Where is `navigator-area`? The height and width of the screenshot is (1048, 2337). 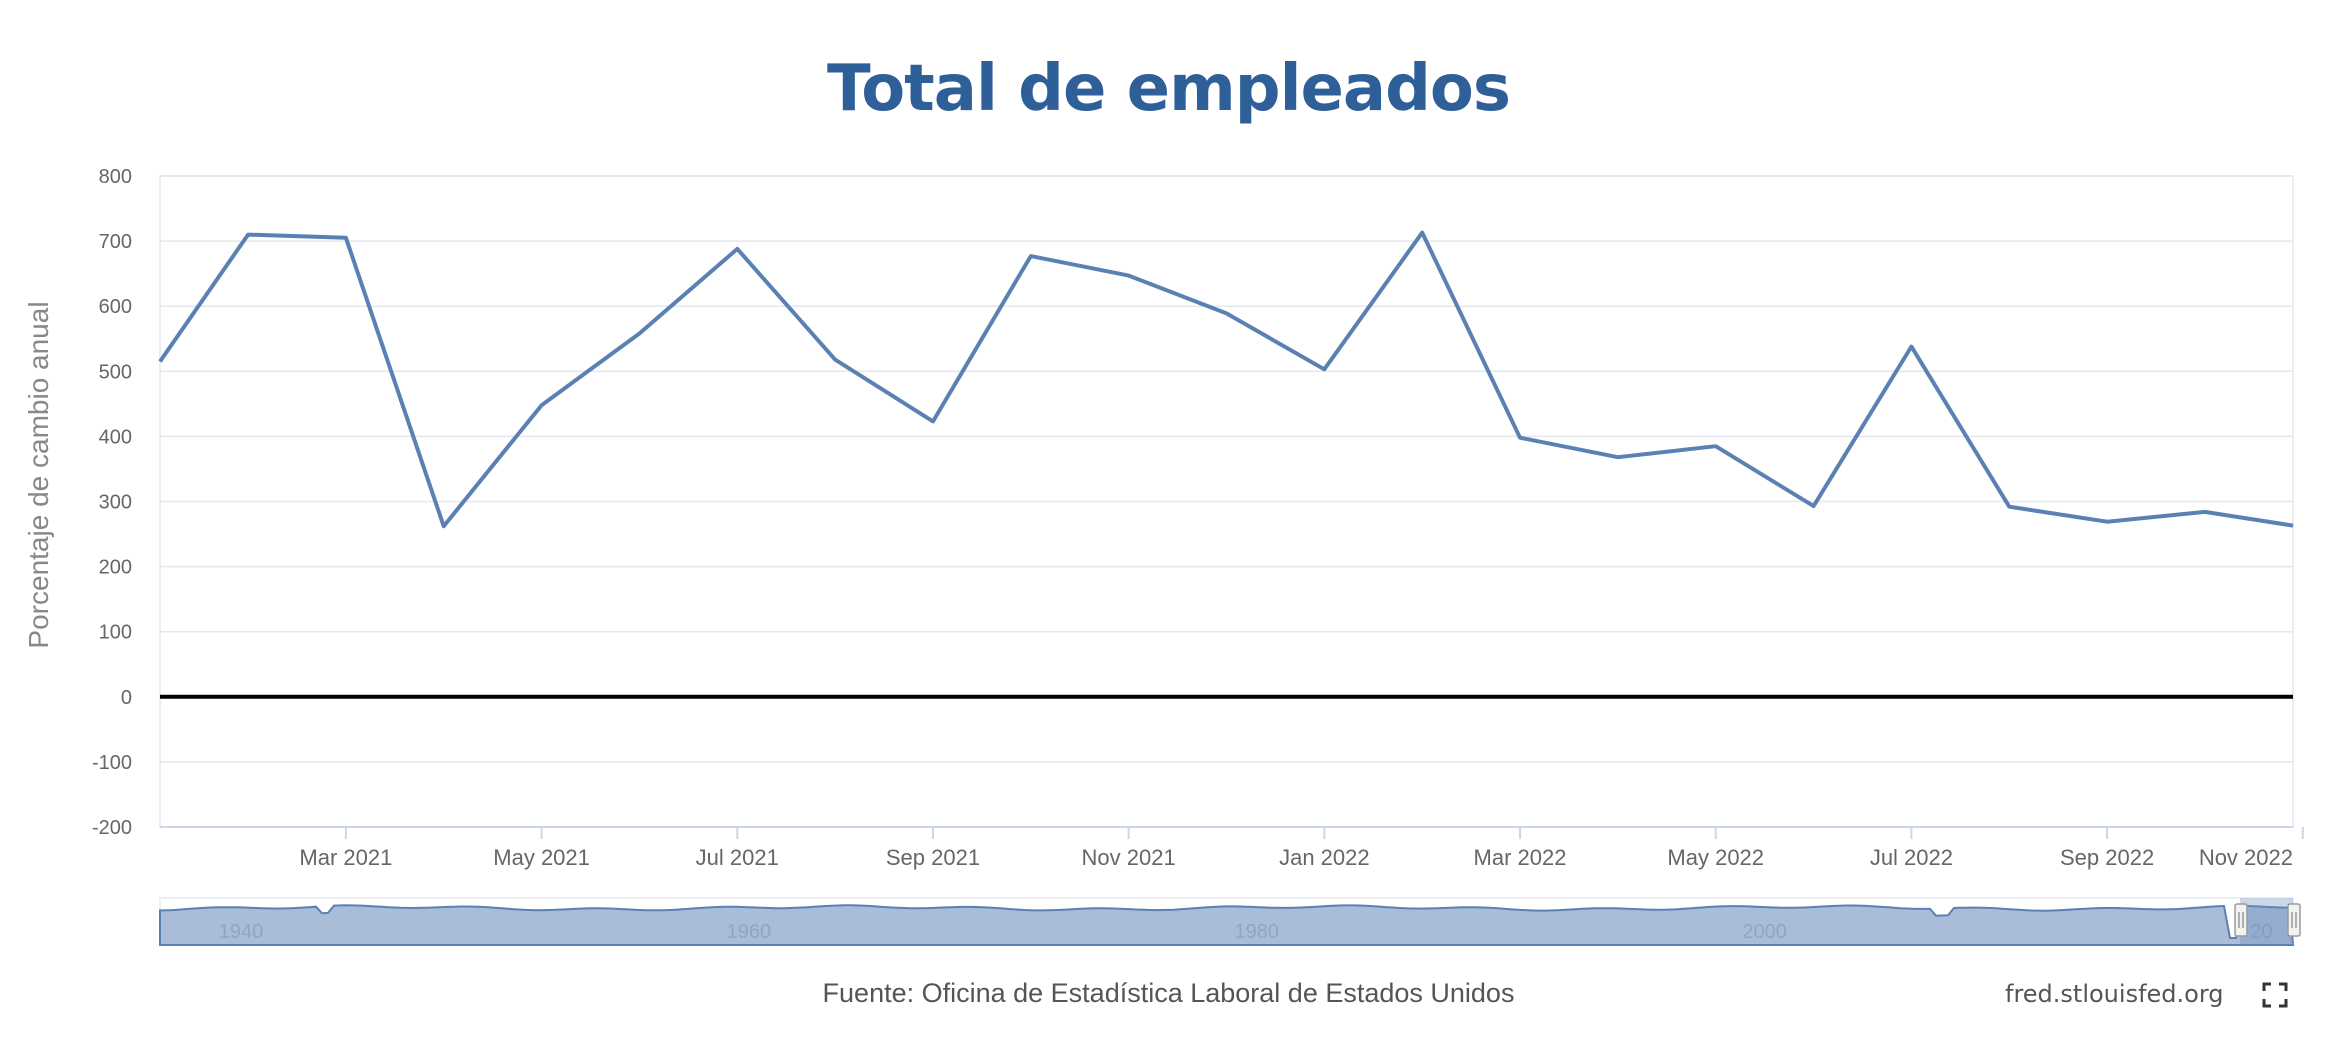
navigator-area is located at coordinates (1227, 925).